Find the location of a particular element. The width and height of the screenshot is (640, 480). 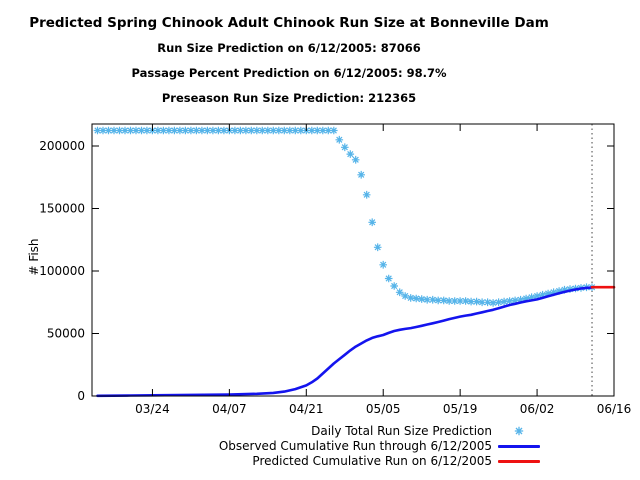

x-tick-label: 06/16 is located at coordinates (614, 409).